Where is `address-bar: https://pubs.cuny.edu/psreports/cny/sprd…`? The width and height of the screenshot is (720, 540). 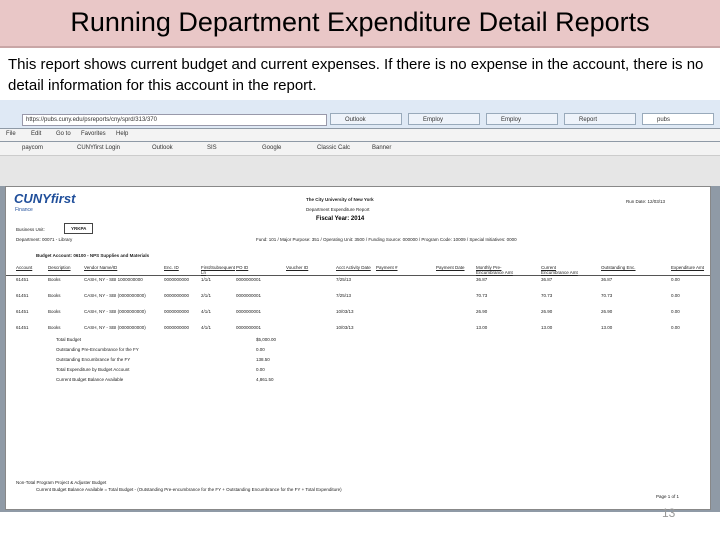 address-bar: https://pubs.cuny.edu/psreports/cny/sprd… is located at coordinates (174, 120).